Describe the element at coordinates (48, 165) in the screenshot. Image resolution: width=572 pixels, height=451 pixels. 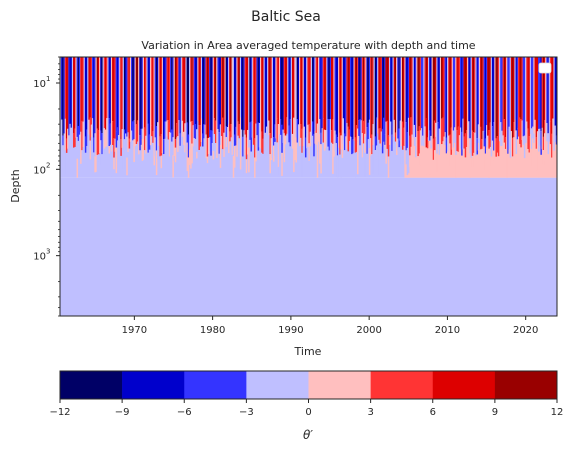
I see `y-tick-exponent: 2` at that location.